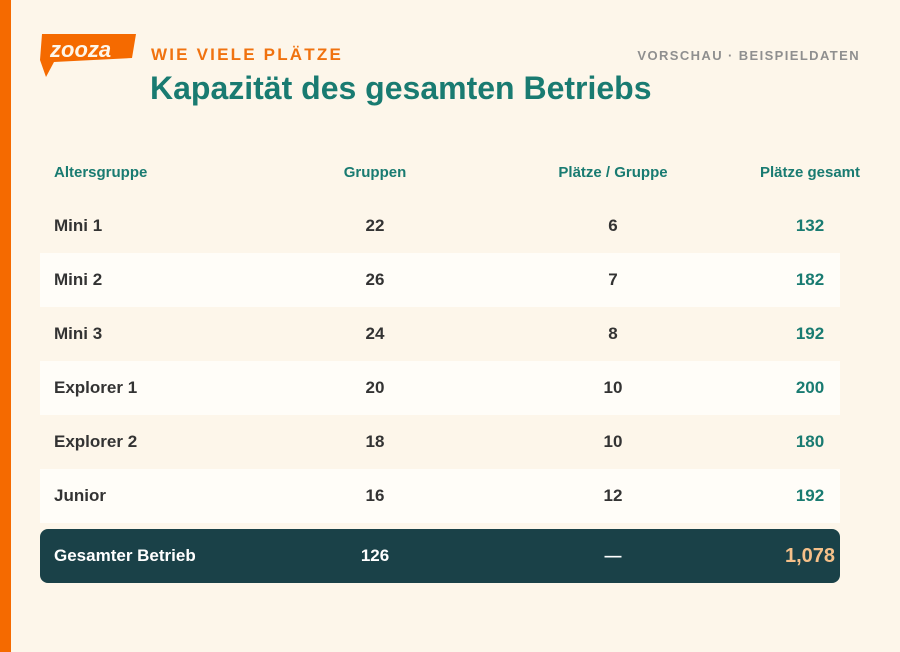  Describe the element at coordinates (440, 556) in the screenshot. I see `table-total-row: Gesamter Betrieb 126 — 1,078` at that location.